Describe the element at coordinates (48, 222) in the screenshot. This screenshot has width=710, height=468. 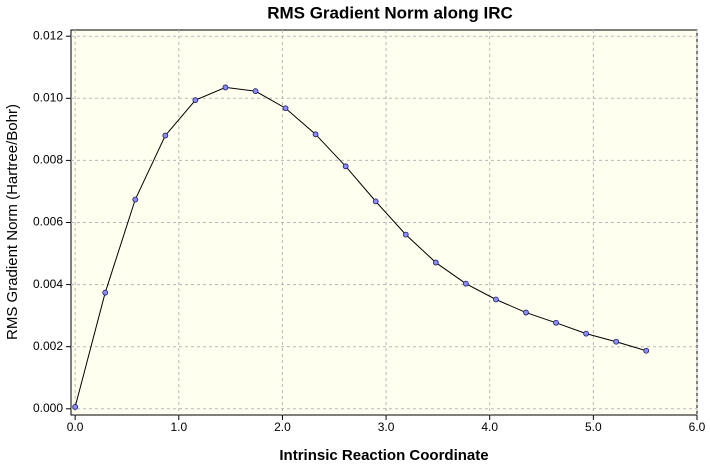
I see `y-tick-label: 0.006` at that location.